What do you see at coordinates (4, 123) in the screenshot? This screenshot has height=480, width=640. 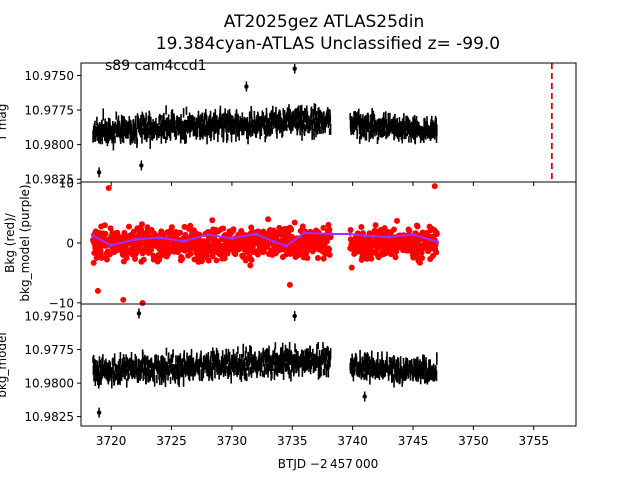 I see `y-axis-label-0-0: T mag` at bounding box center [4, 123].